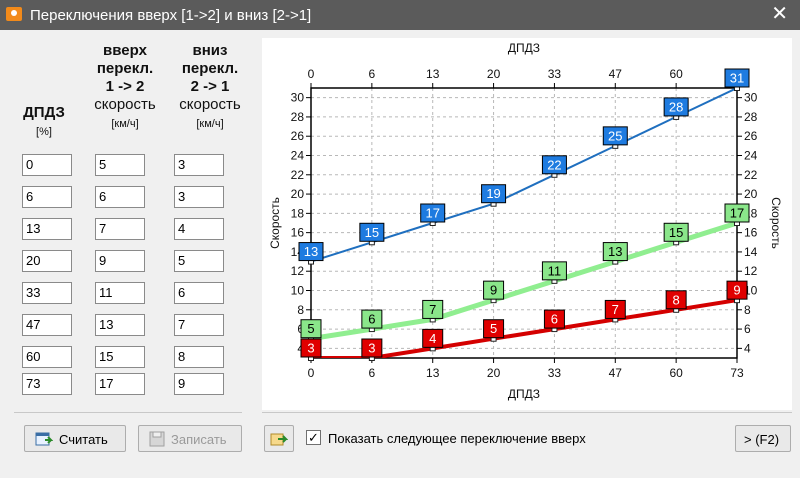 This screenshot has height=478, width=800. Describe the element at coordinates (199, 384) in the screenshot. I see `down-speed-cell: 9` at that location.